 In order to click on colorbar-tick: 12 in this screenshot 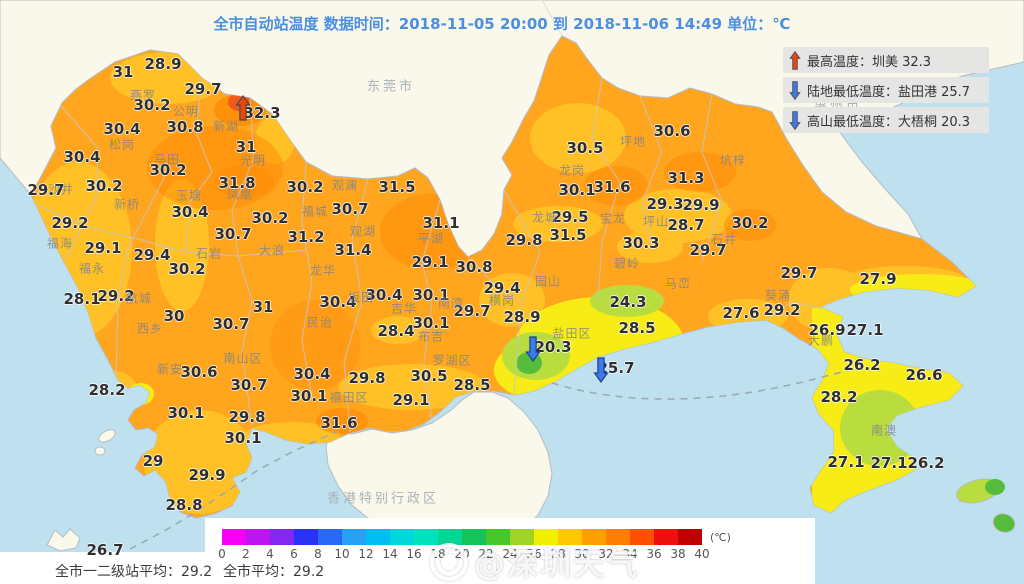, I will do `click(366, 554)`.